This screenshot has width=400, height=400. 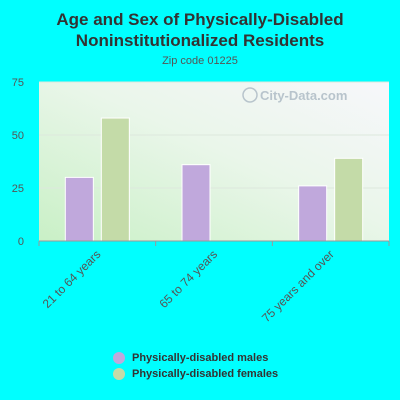 What do you see at coordinates (188, 279) in the screenshot?
I see `x-tick-label: 65 to 74 years` at bounding box center [188, 279].